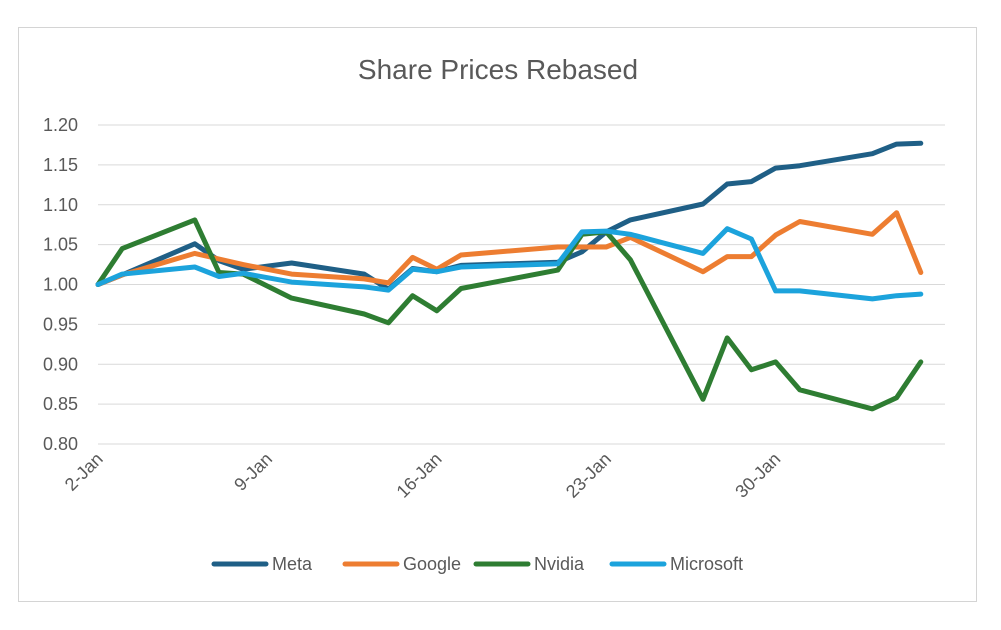  I want to click on y-tick-label: 1.05, so click(60, 245).